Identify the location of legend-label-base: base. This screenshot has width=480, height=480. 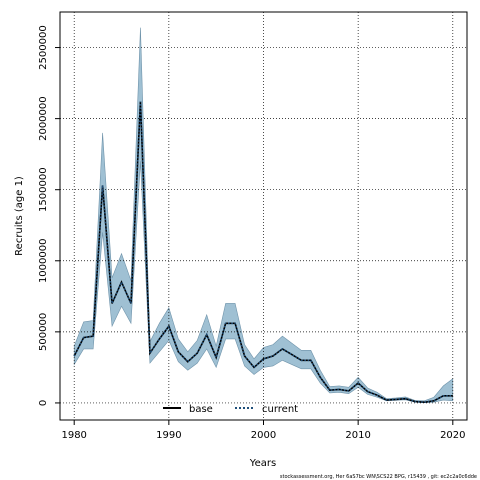
(201, 409).